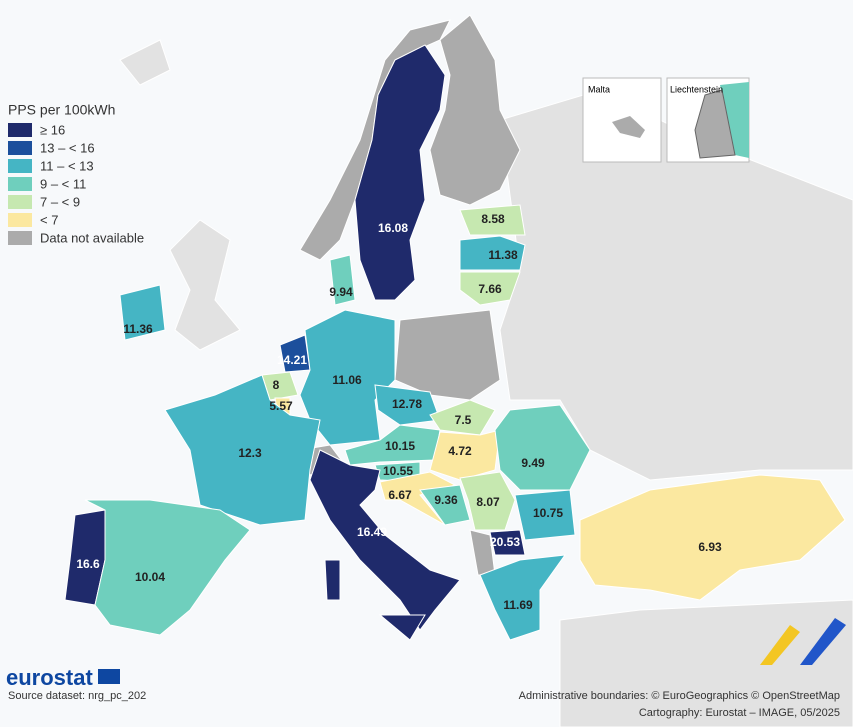  I want to click on value-label: 7.66, so click(490, 289).